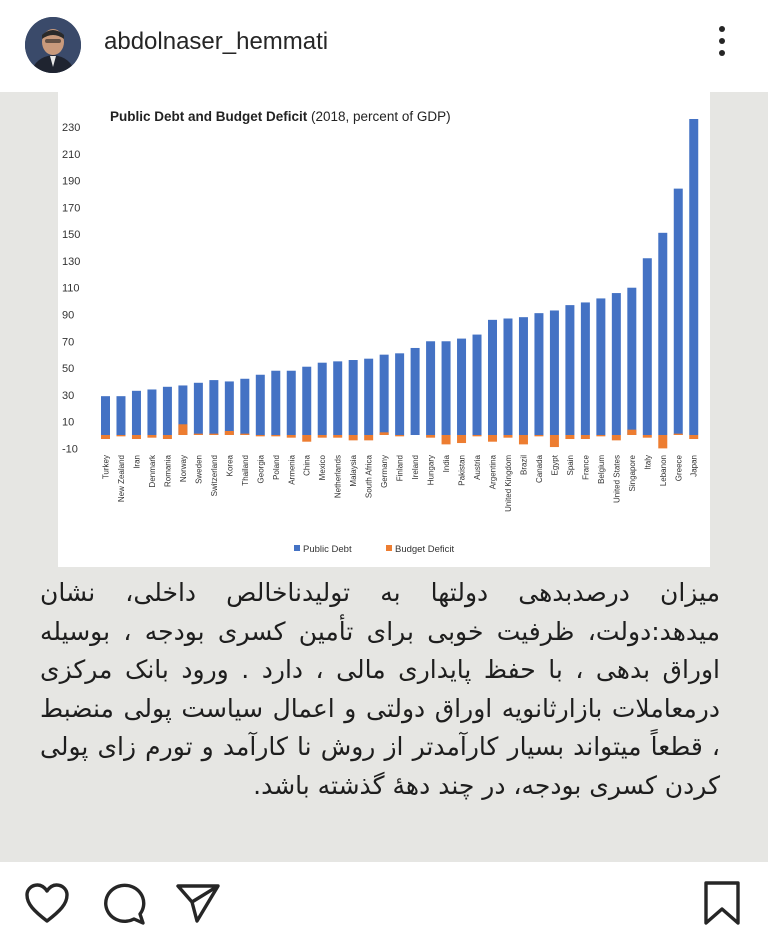 This screenshot has height=948, width=768. I want to click on username: abdolnaser_hemmati, so click(216, 41).